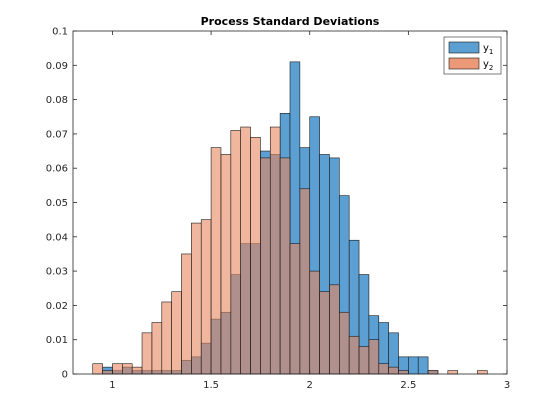 This screenshot has width=560, height=420. Describe the element at coordinates (65, 375) in the screenshot. I see `y-tick-label: 0` at that location.